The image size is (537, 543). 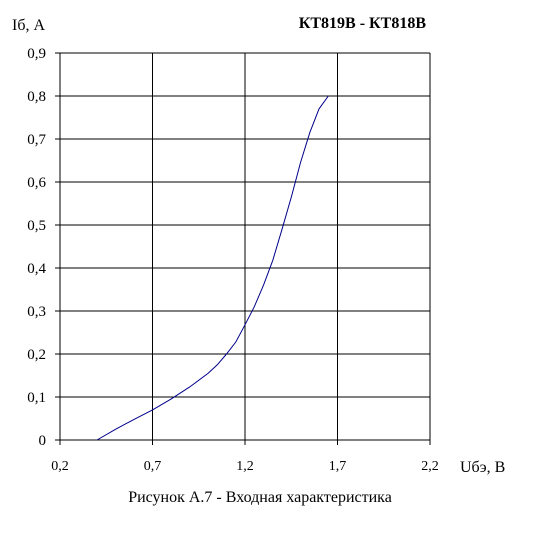 What do you see at coordinates (36, 355) in the screenshot?
I see `y-tick-label: 0,2` at bounding box center [36, 355].